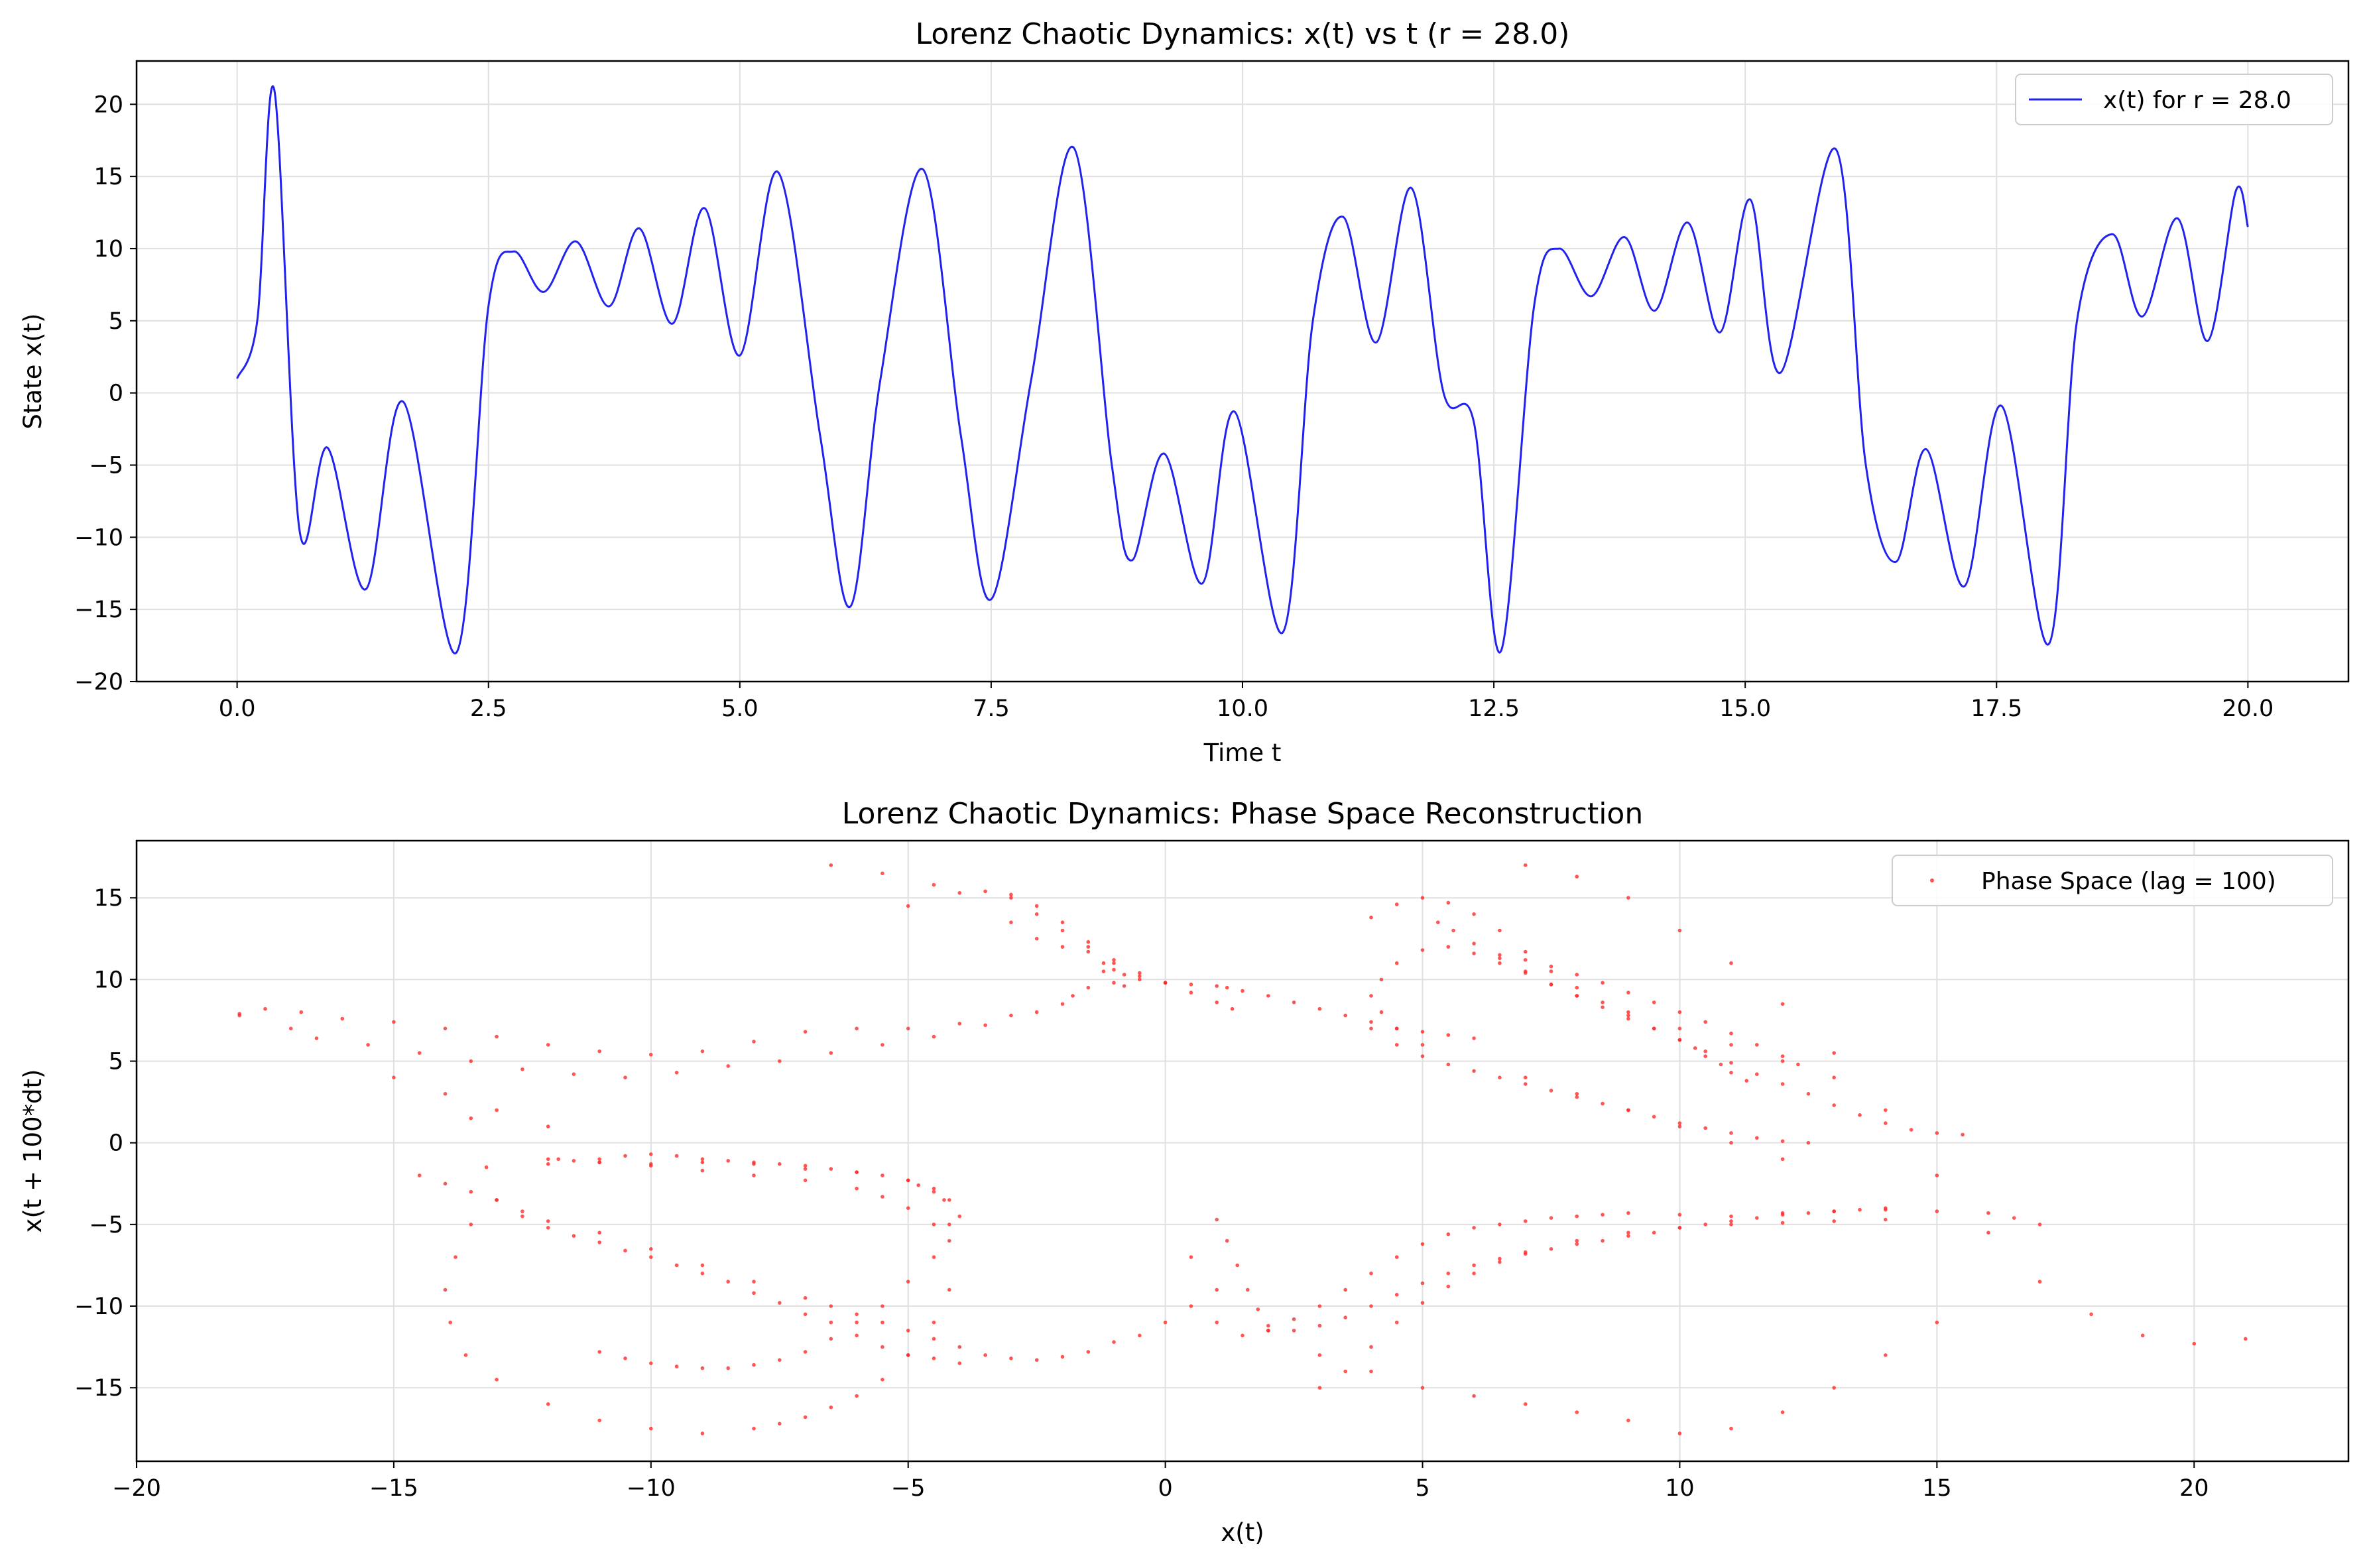 The height and width of the screenshot is (1568, 2367). I want to click on top-x-axis-label: Time t, so click(1242, 753).